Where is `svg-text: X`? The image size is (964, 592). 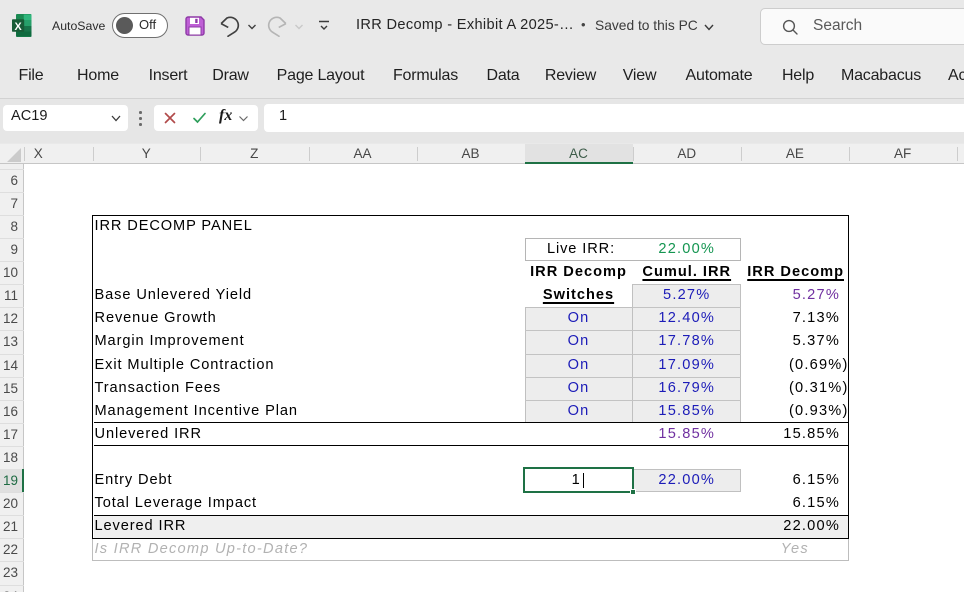 svg-text: X is located at coordinates (18, 27).